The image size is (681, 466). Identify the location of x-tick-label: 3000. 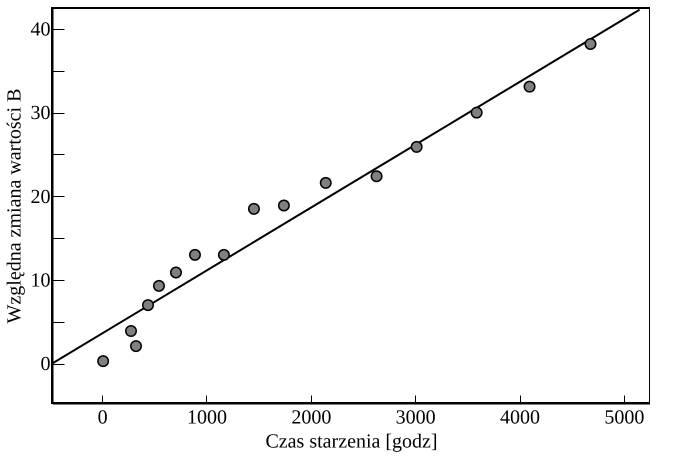
(416, 417).